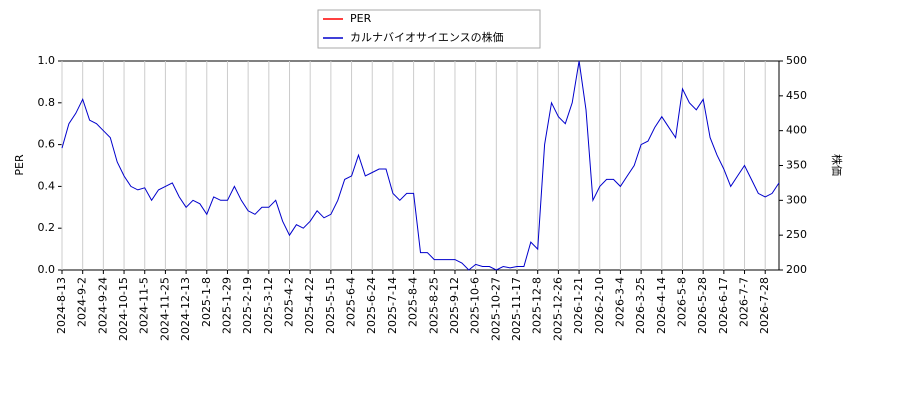 The width and height of the screenshot is (900, 400). I want to click on legend-label: PER, so click(361, 18).